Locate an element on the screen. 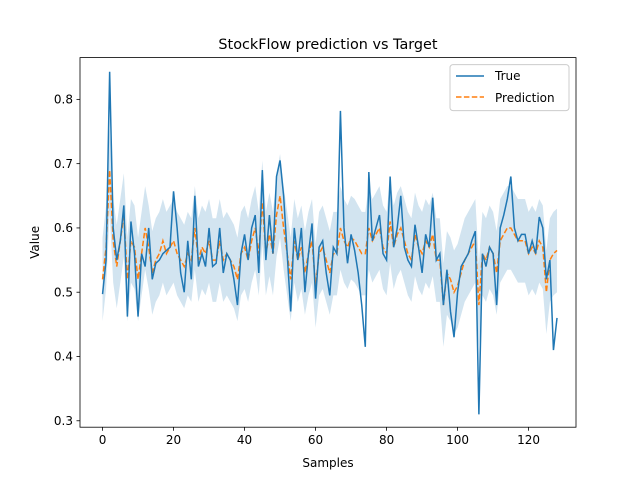 This screenshot has height=480, width=640. x-tick-label: 120 is located at coordinates (528, 440).